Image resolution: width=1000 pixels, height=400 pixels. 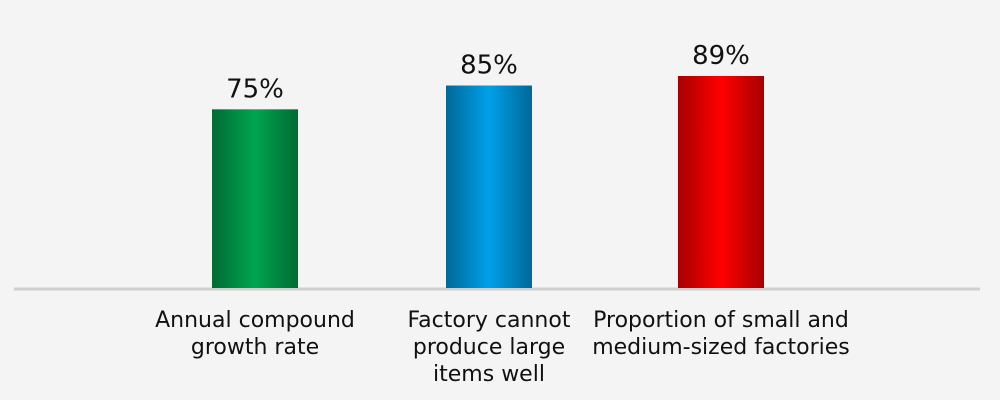 What do you see at coordinates (489, 66) in the screenshot?
I see `value-label: 85%` at bounding box center [489, 66].